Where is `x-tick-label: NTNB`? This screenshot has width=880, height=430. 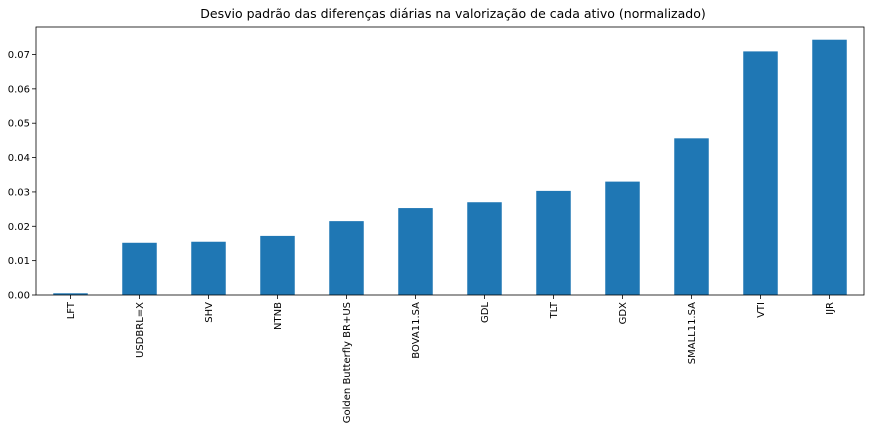 x-tick-label: NTNB is located at coordinates (278, 316).